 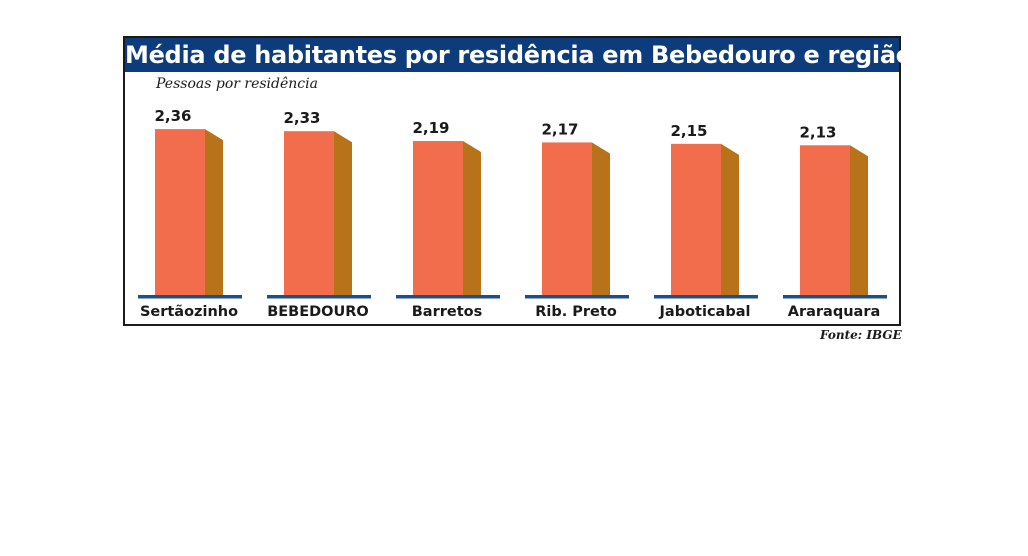 I want to click on category-label-1: BEBEDOURO, so click(x=318, y=312).